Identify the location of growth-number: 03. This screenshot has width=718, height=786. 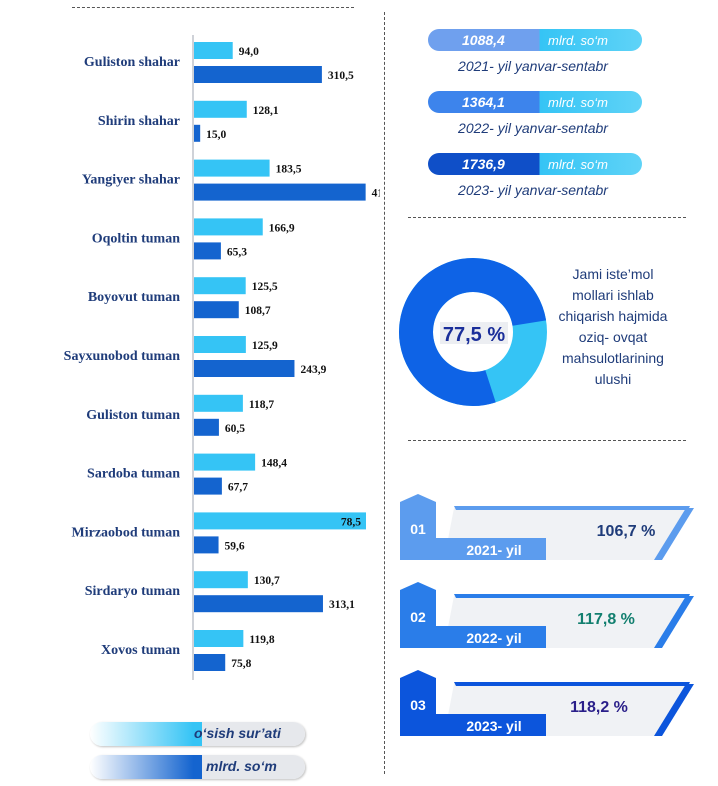
(418, 705).